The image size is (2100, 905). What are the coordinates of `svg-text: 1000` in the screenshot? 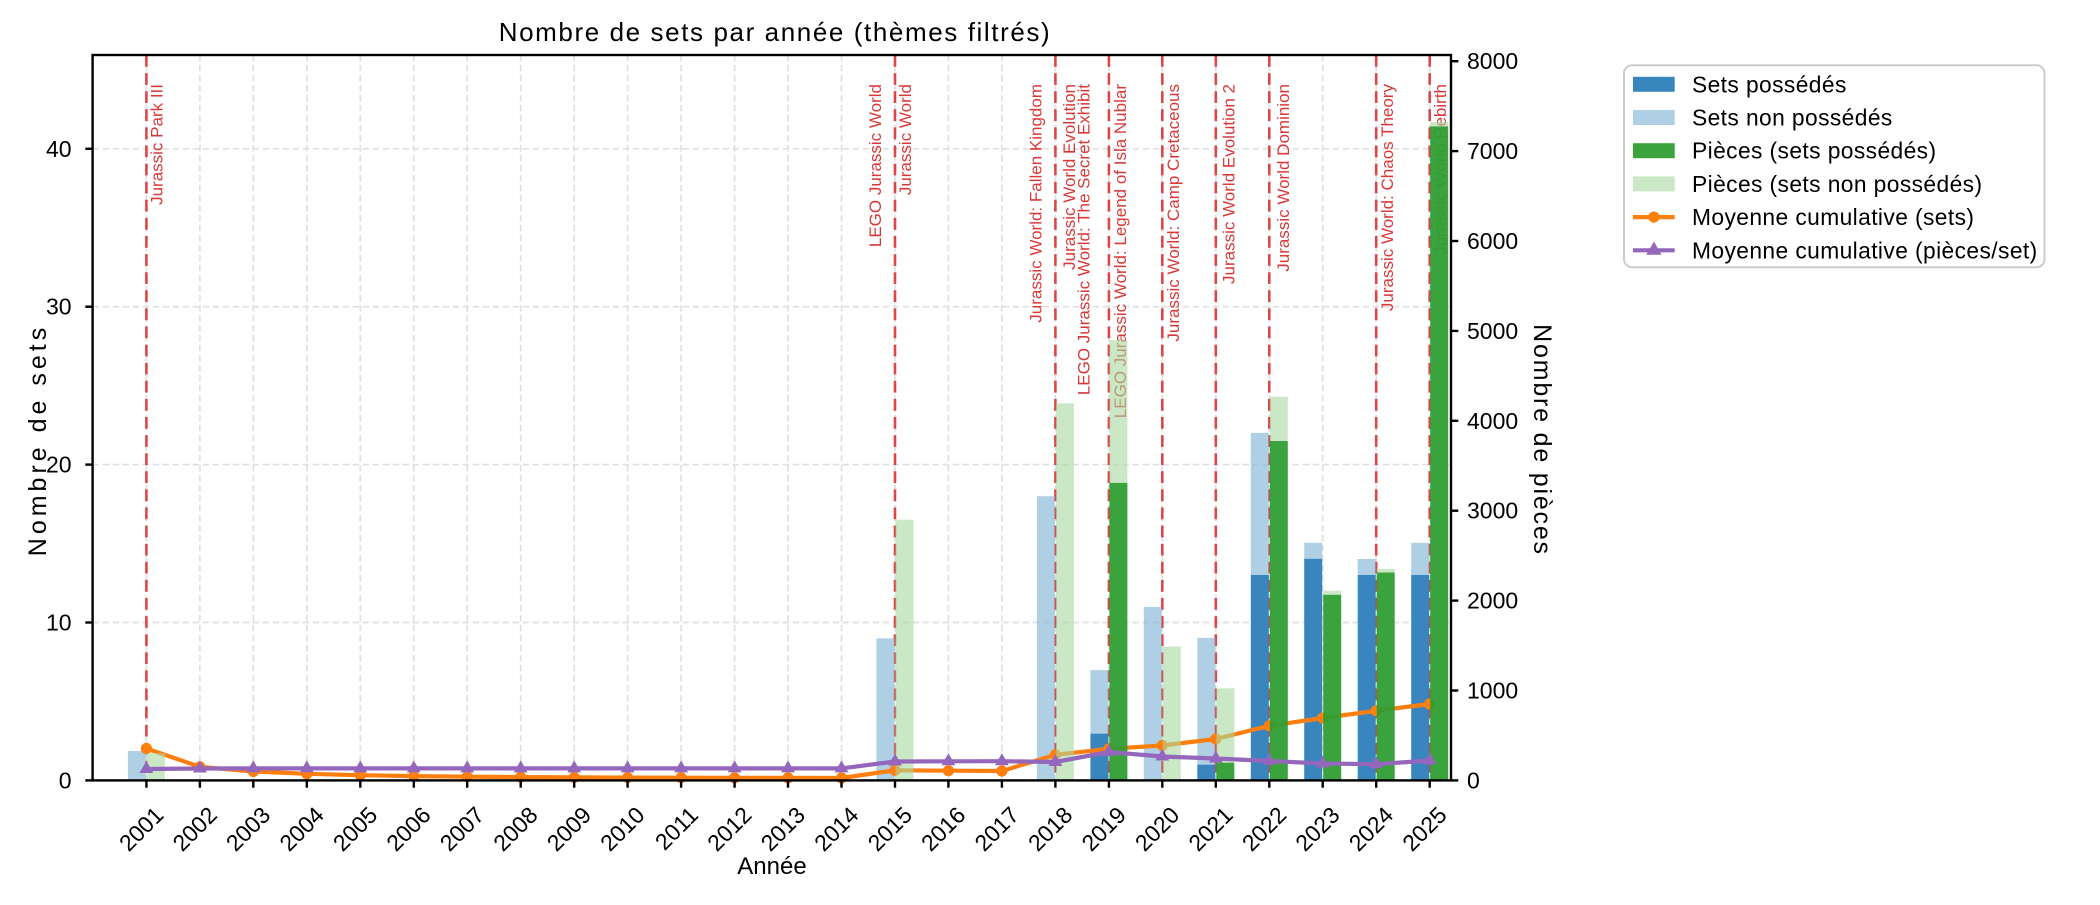 It's located at (1492, 691).